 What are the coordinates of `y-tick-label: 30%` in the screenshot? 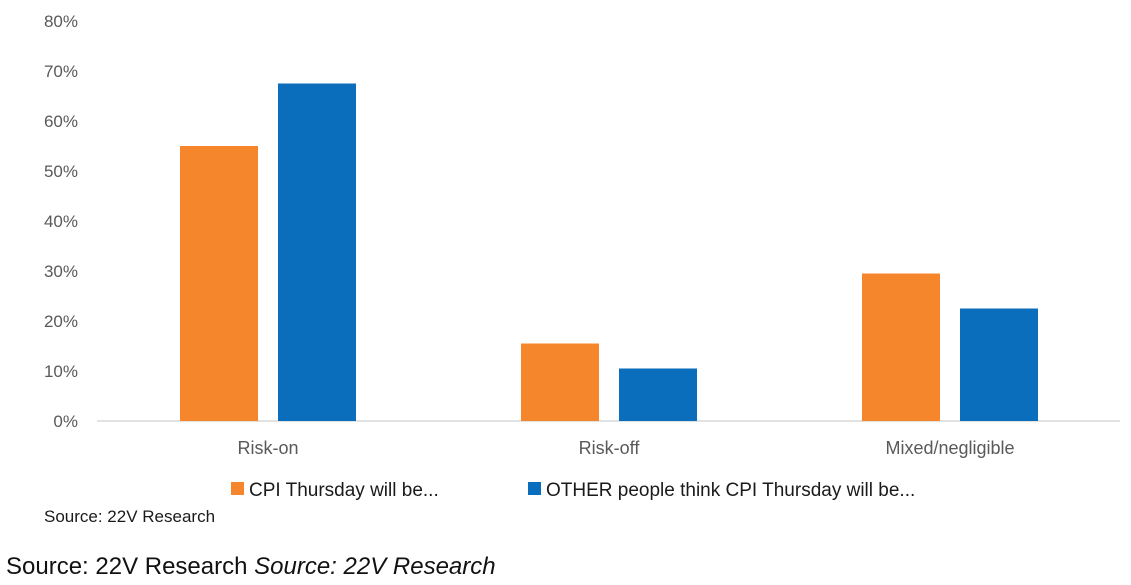 It's located at (61, 271).